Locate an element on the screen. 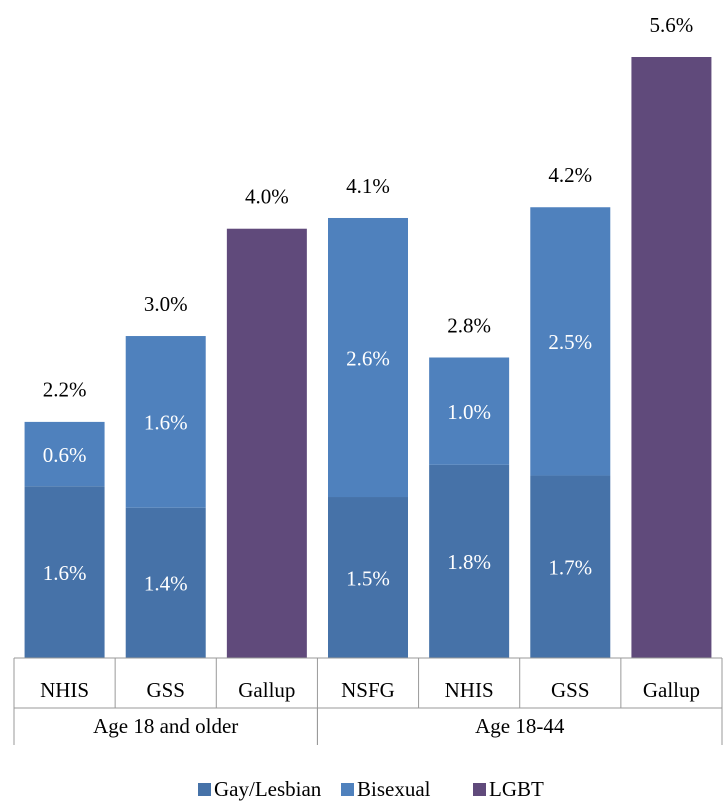  data-label: 1.8% is located at coordinates (469, 562).